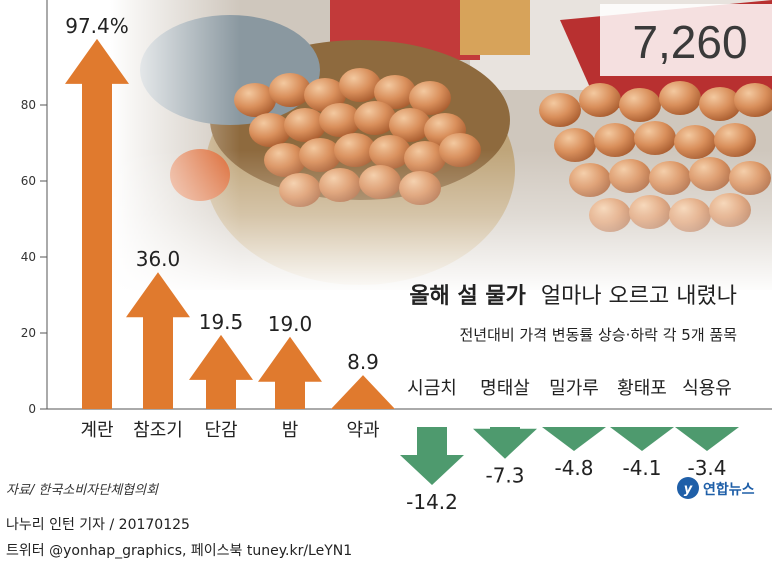  What do you see at coordinates (363, 362) in the screenshot?
I see `value-label: 8.9` at bounding box center [363, 362].